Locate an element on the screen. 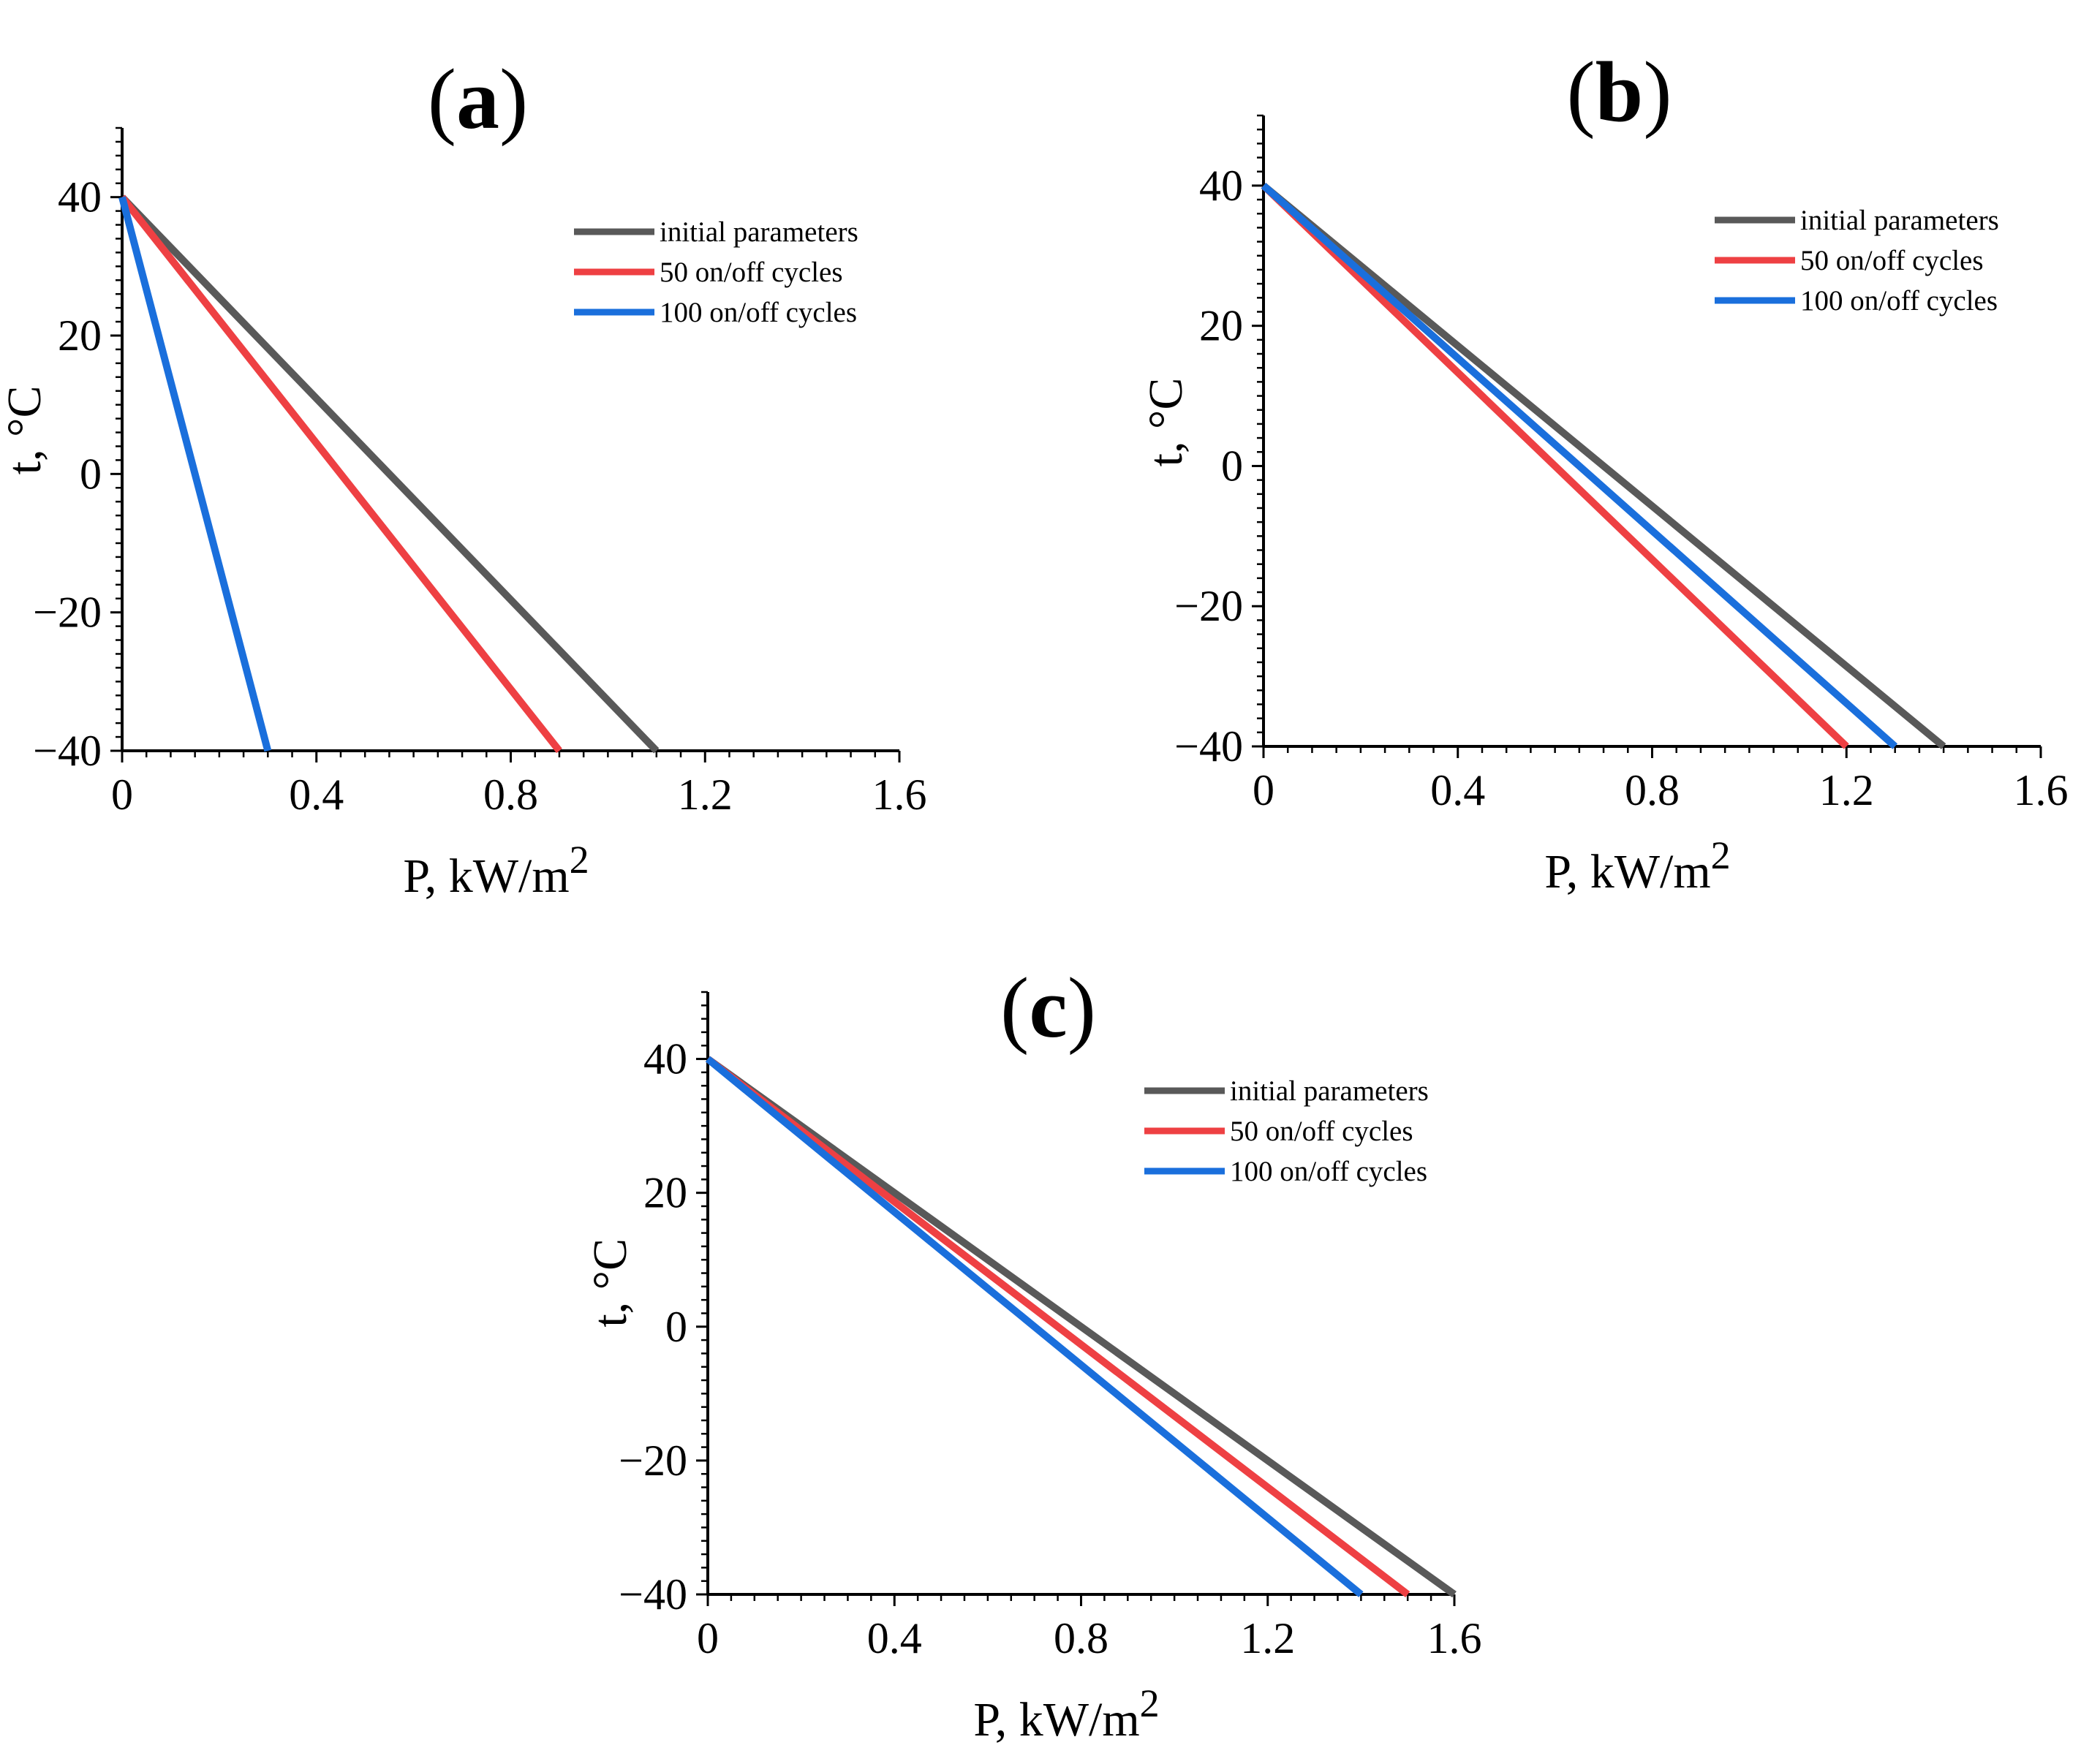 The image size is (2100, 1745). panel-label-letter: c is located at coordinates (1048, 1008).